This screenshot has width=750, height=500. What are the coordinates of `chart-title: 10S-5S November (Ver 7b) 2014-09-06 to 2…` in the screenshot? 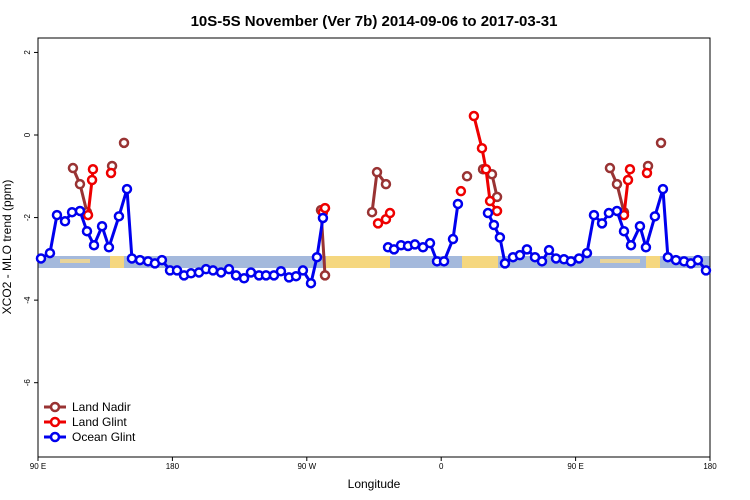 It's located at (374, 21).